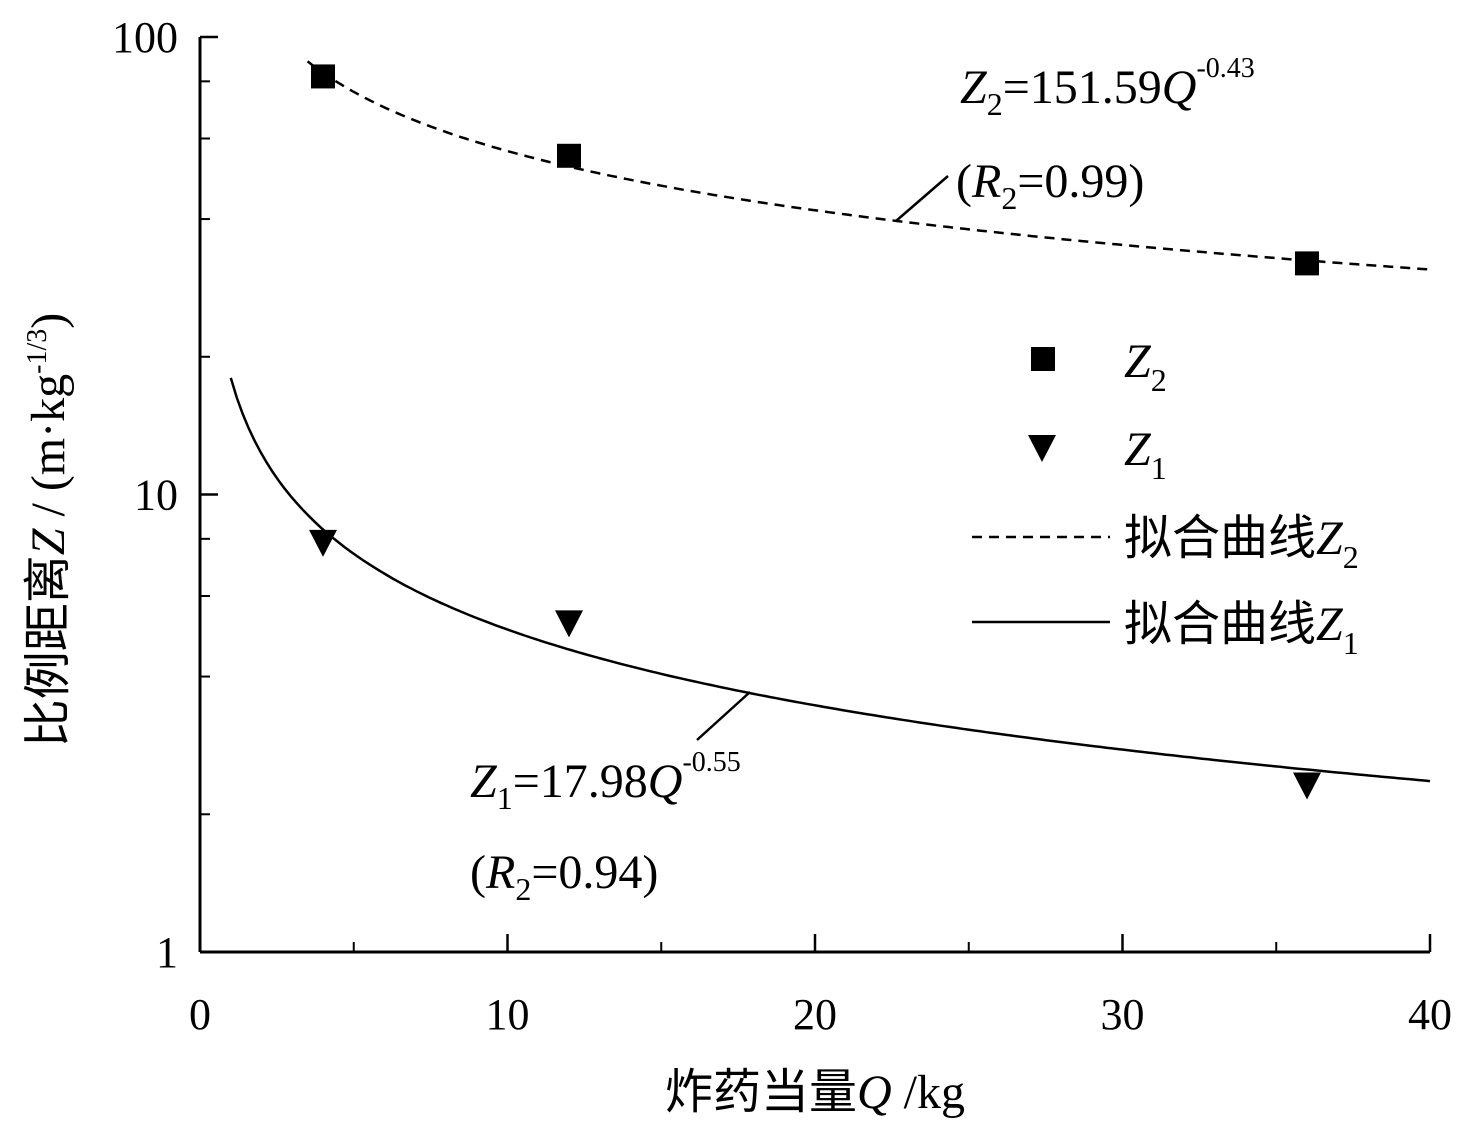 Image resolution: width=1457 pixels, height=1128 pixels. What do you see at coordinates (200, 1014) in the screenshot?
I see `x-tick-label: 0` at bounding box center [200, 1014].